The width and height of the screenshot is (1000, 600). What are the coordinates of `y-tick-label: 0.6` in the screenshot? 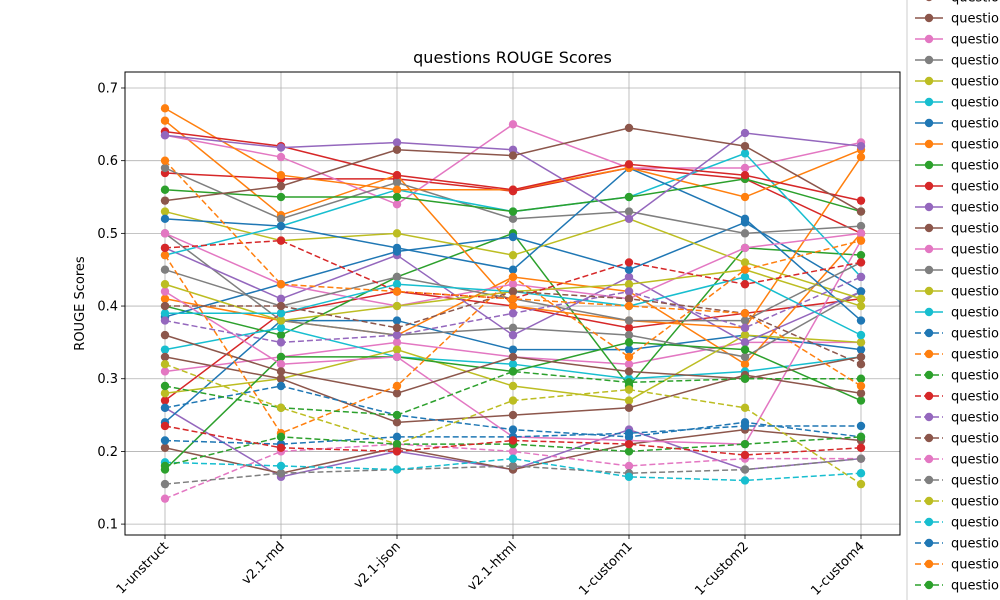 It's located at (107, 161).